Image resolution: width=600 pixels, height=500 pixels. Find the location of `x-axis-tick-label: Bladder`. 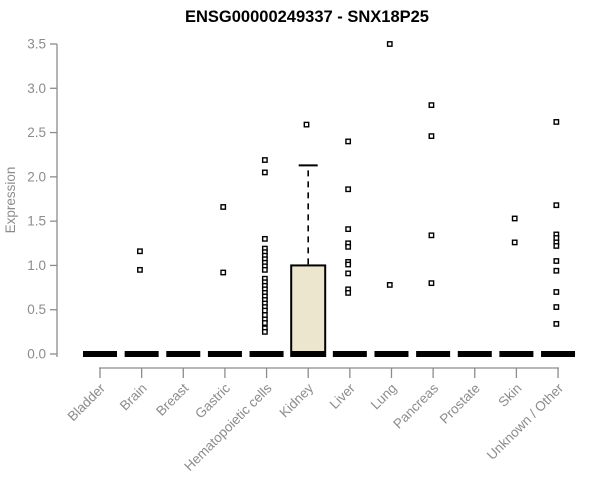

x-axis-tick-label: Bladder is located at coordinates (87, 402).